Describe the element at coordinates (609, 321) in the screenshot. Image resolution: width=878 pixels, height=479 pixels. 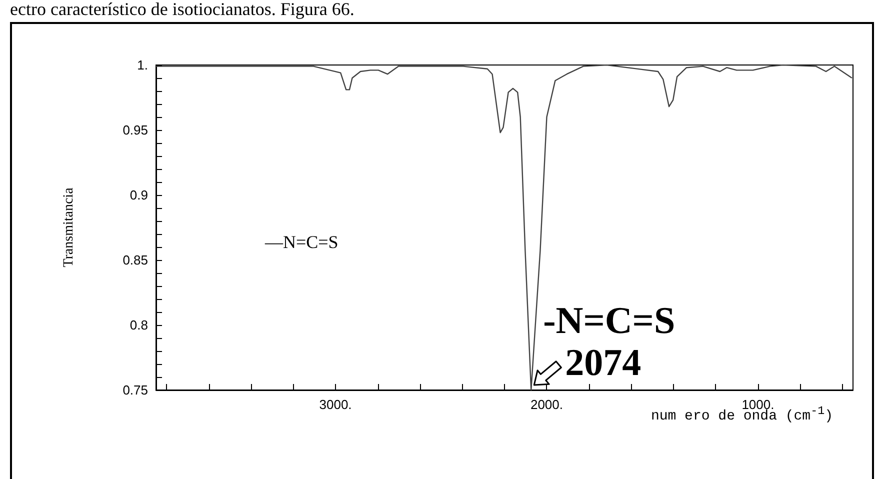
I see `annotation: -N=C=S` at that location.